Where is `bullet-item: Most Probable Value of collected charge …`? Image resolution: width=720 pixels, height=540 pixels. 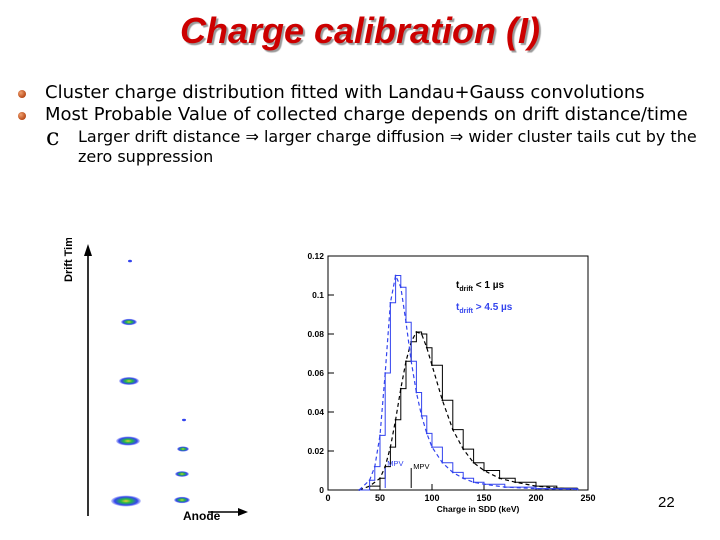
bullet-item: Most Probable Value of collected charge … is located at coordinates (363, 114).